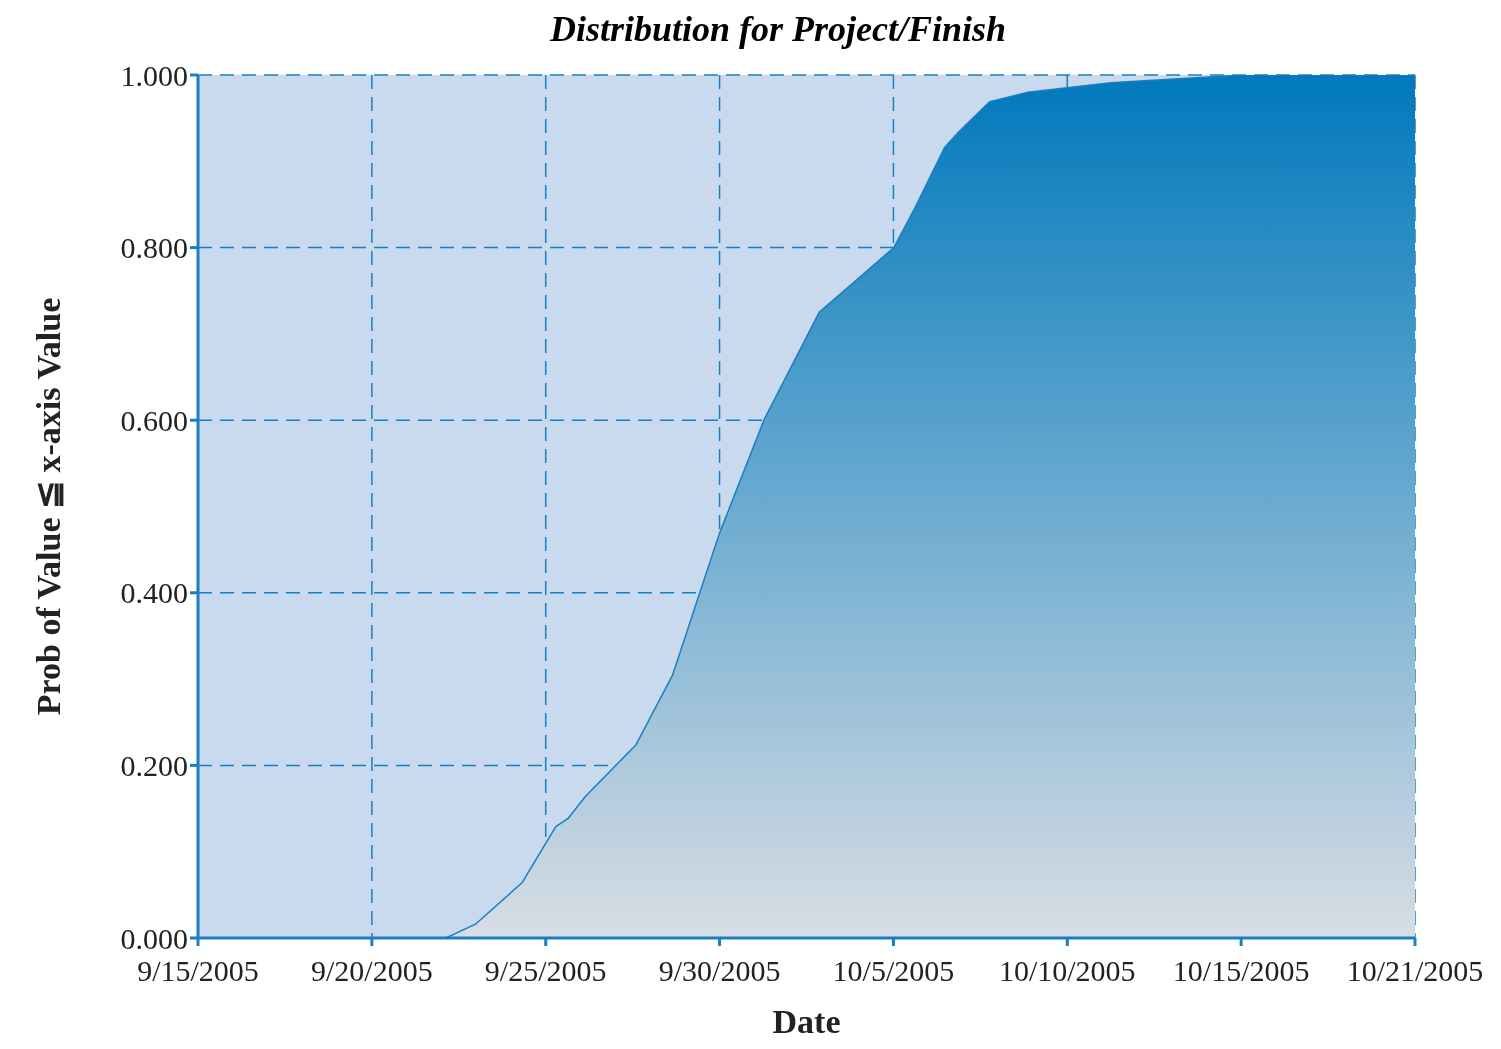 Image resolution: width=1501 pixels, height=1049 pixels. What do you see at coordinates (154, 75) in the screenshot?
I see `y-tick-label: 1.000` at bounding box center [154, 75].